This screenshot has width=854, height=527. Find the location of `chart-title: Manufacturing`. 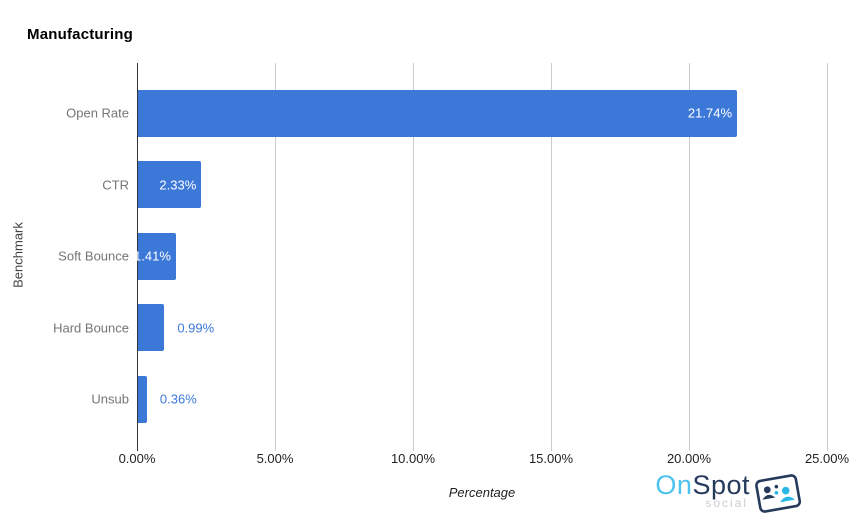

chart-title: Manufacturing is located at coordinates (80, 34).